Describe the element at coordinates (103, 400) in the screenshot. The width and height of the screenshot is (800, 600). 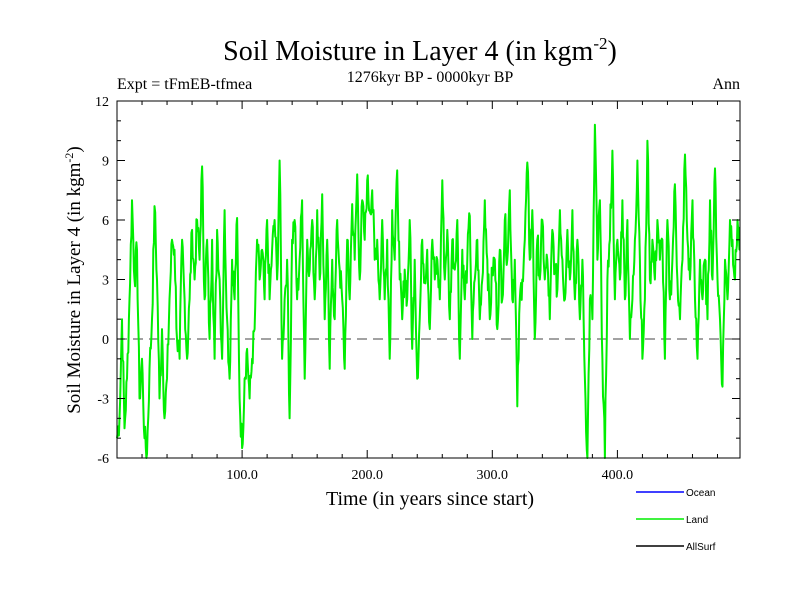
I see `y-tick-label: -3` at that location.